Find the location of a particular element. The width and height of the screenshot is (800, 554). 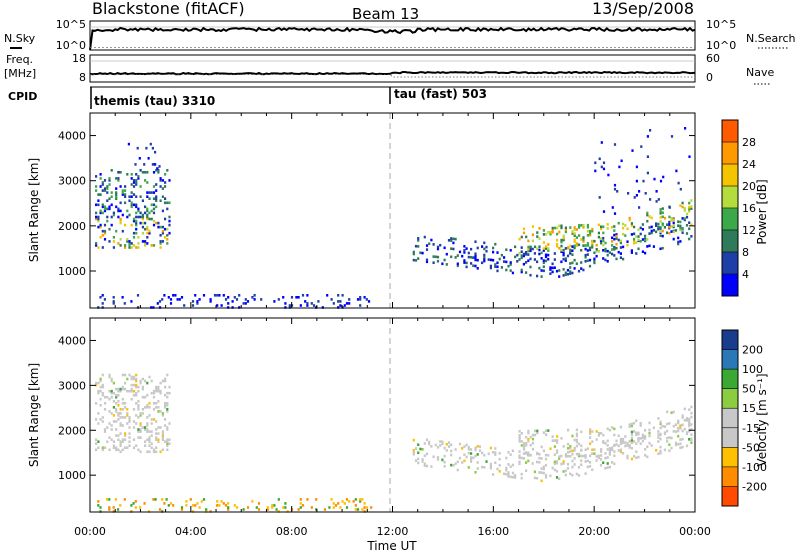

nave-tick-top: 60 is located at coordinates (713, 58).